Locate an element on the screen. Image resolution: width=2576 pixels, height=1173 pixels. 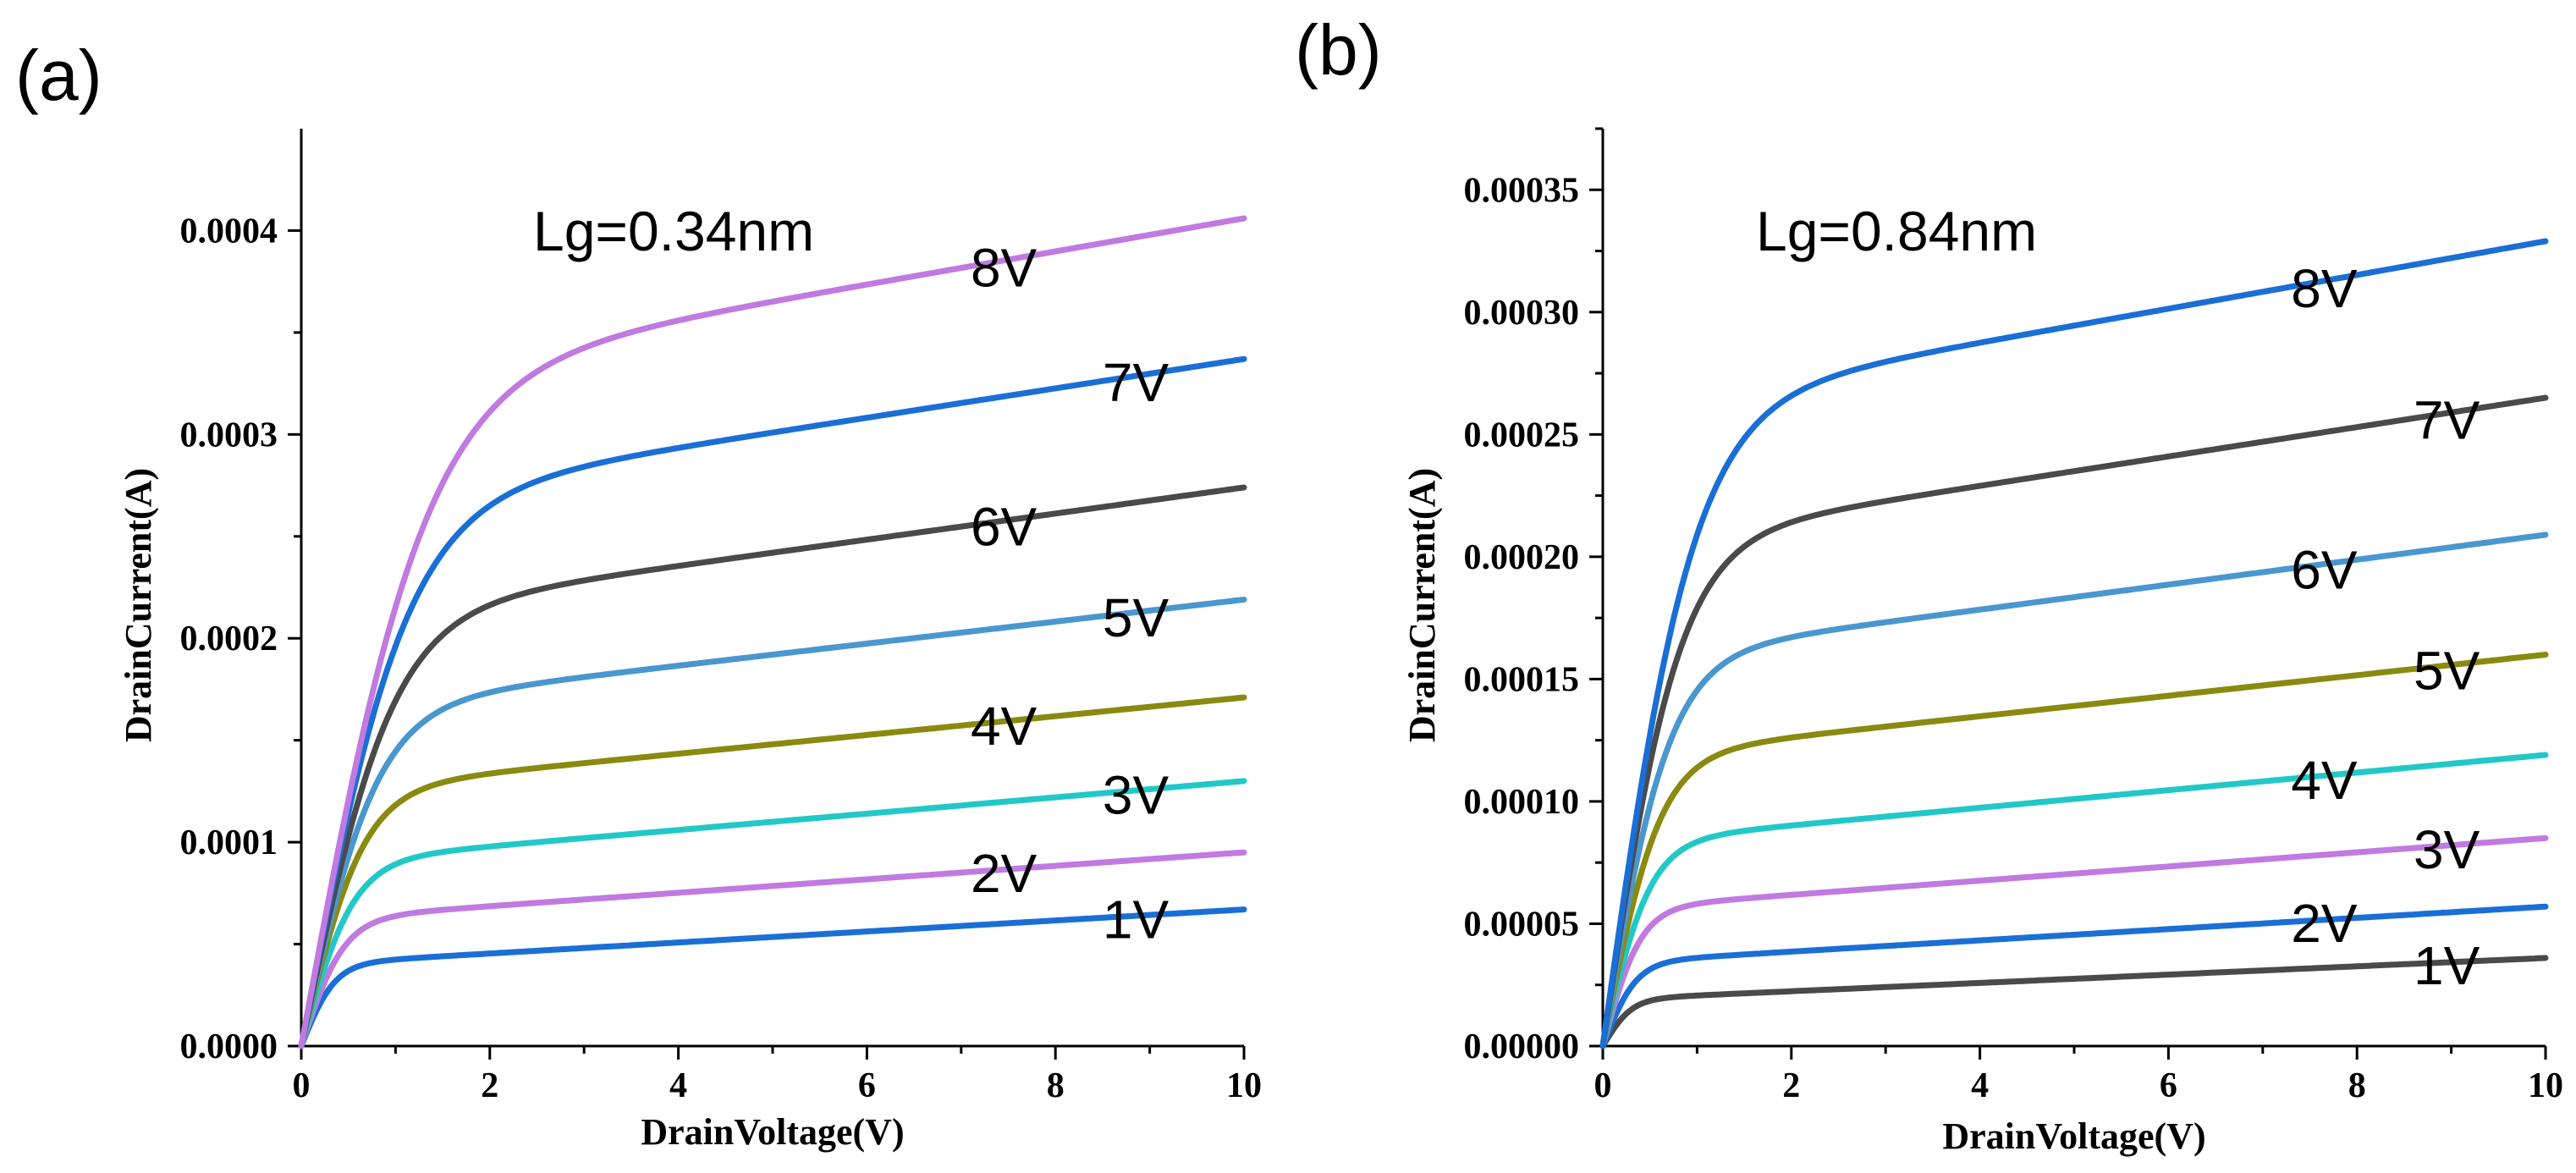
panel-a-series-labels: 1V 2V 3V 4V 5V 6V 7V 8V is located at coordinates (1070, 594).